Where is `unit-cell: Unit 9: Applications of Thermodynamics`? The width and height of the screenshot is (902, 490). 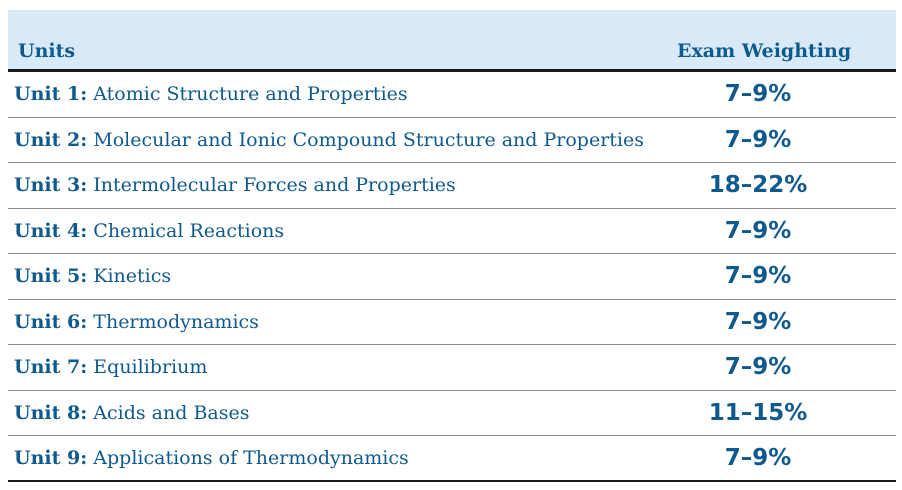 unit-cell: Unit 9: Applications of Thermodynamics is located at coordinates (211, 458).